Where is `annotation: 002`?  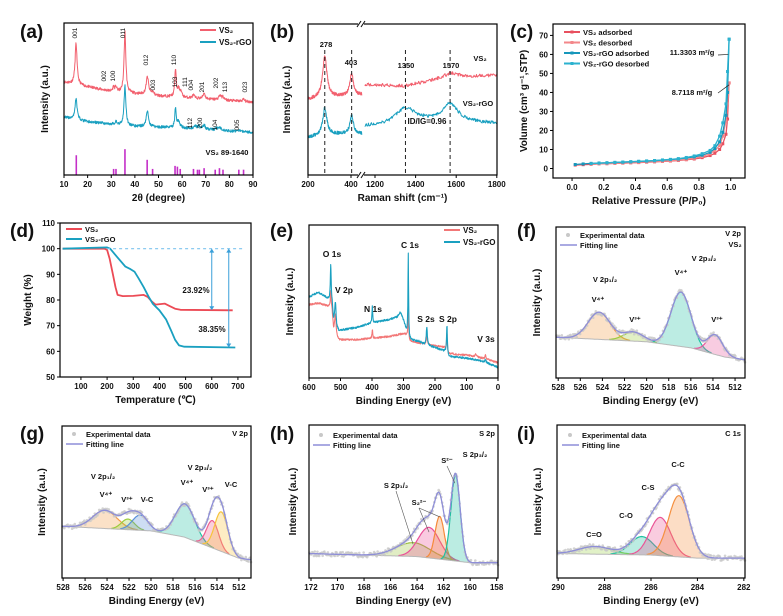
annotation: 002 is located at coordinates (104, 75).